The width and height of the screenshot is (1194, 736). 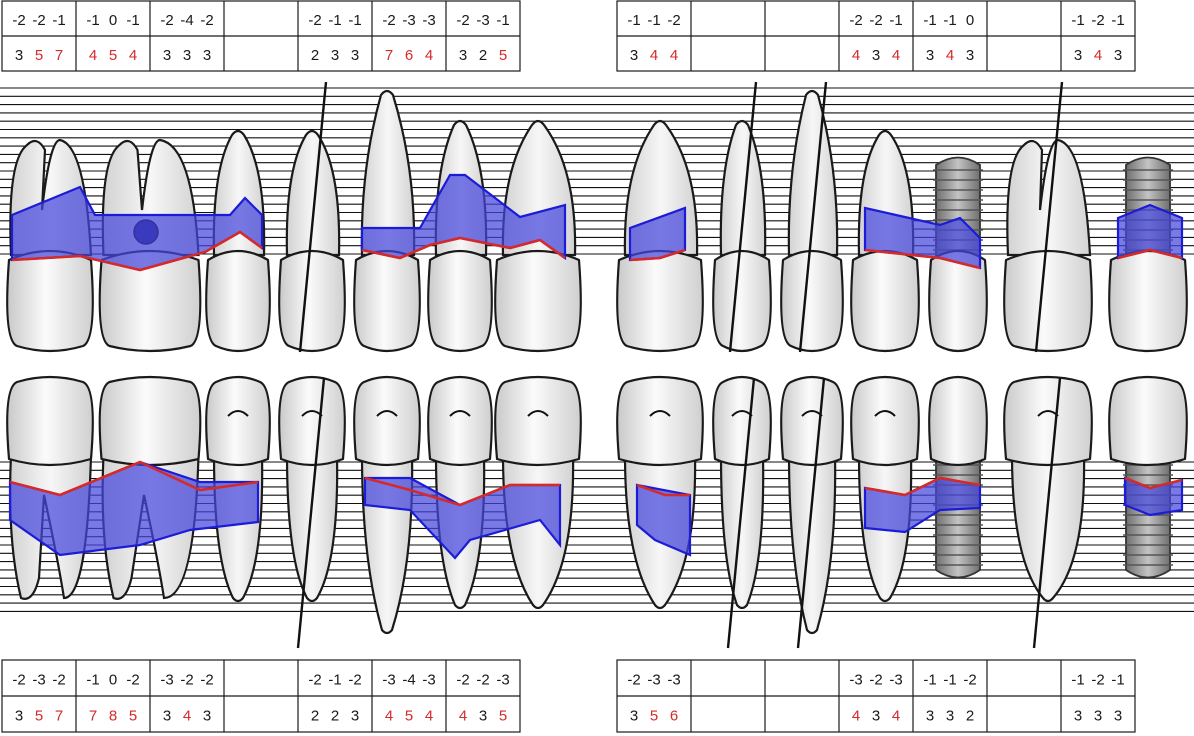 I want to click on lower-molar-2-crown, so click(x=150, y=421).